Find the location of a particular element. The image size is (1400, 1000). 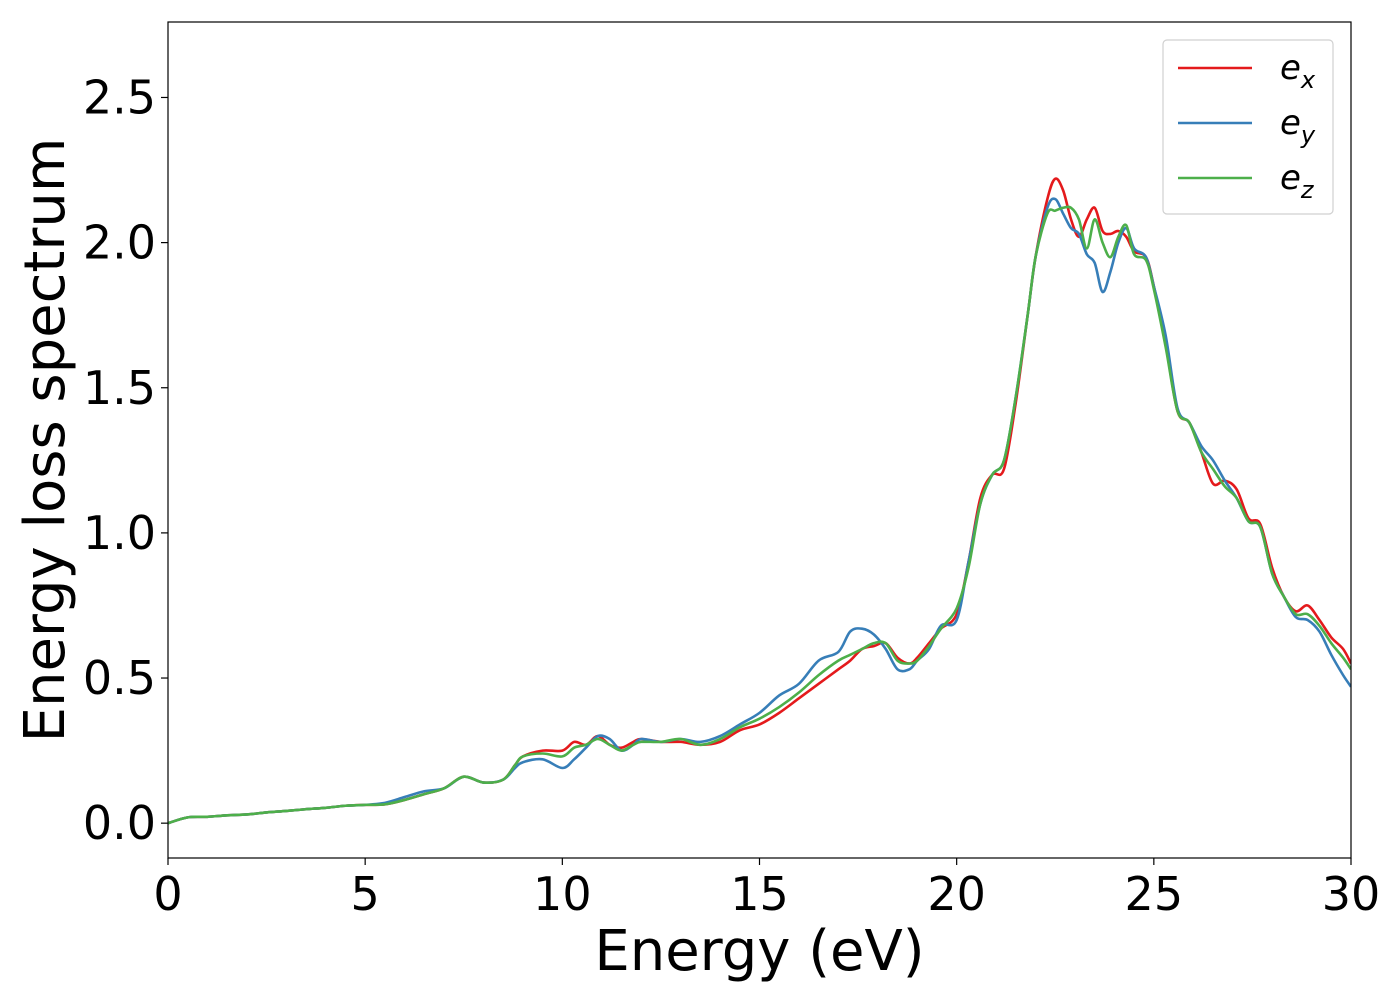

x-tick-label: 0 is located at coordinates (167, 894).